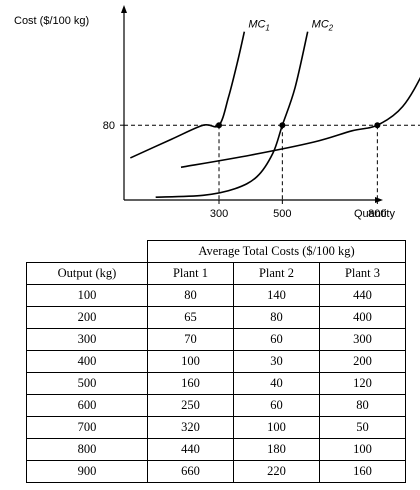 The height and width of the screenshot is (490, 420). I want to click on table-cell-plant-2: 220, so click(276, 471).